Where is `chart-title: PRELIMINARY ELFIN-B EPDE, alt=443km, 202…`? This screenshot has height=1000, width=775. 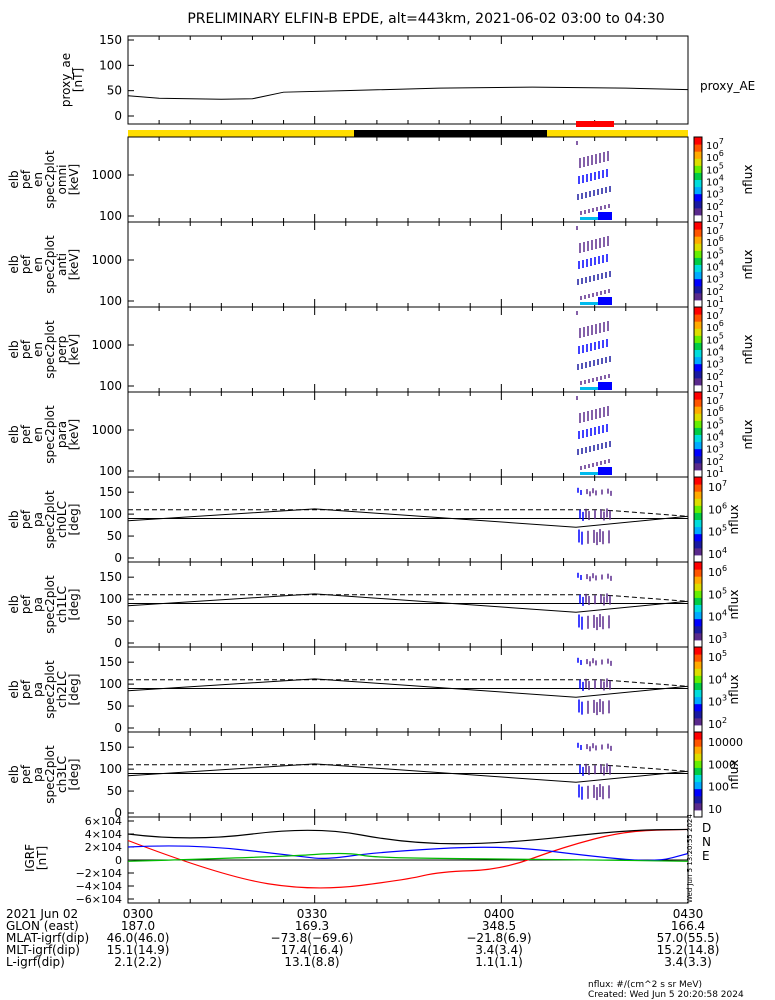 chart-title: PRELIMINARY ELFIN-B EPDE, alt=443km, 202… is located at coordinates (425, 19).